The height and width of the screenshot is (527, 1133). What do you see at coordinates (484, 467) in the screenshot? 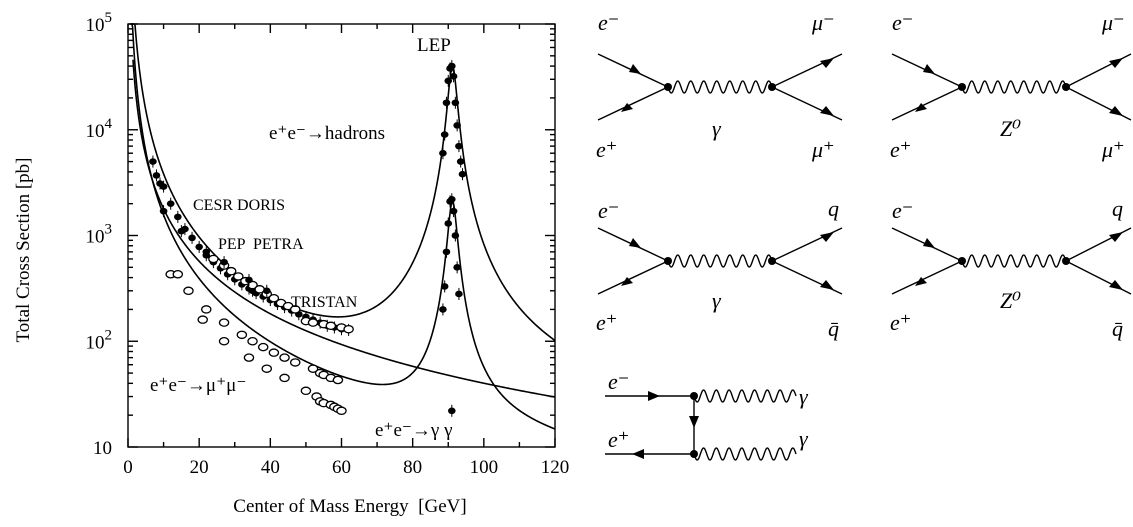
I see `x-tick-label: 100` at bounding box center [484, 467].